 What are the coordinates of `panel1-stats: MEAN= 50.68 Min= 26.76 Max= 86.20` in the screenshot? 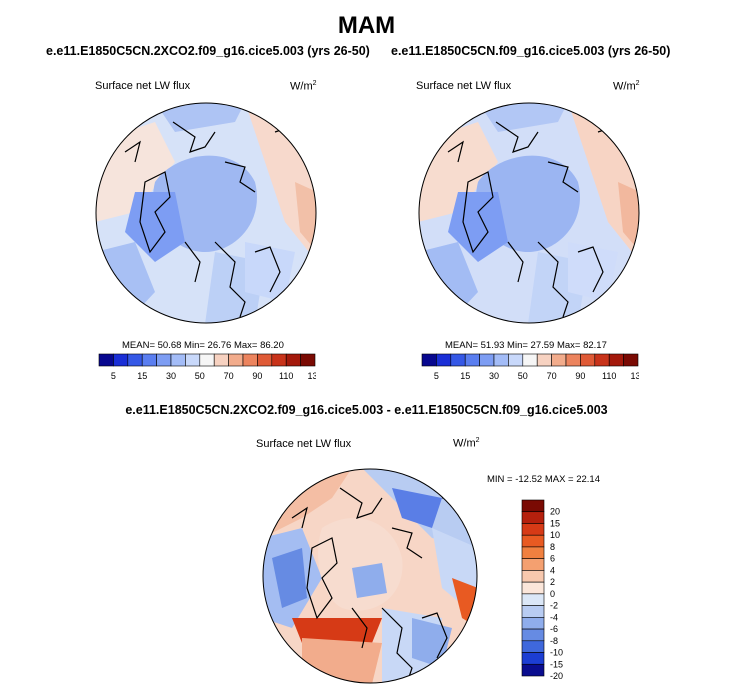 It's located at (203, 345).